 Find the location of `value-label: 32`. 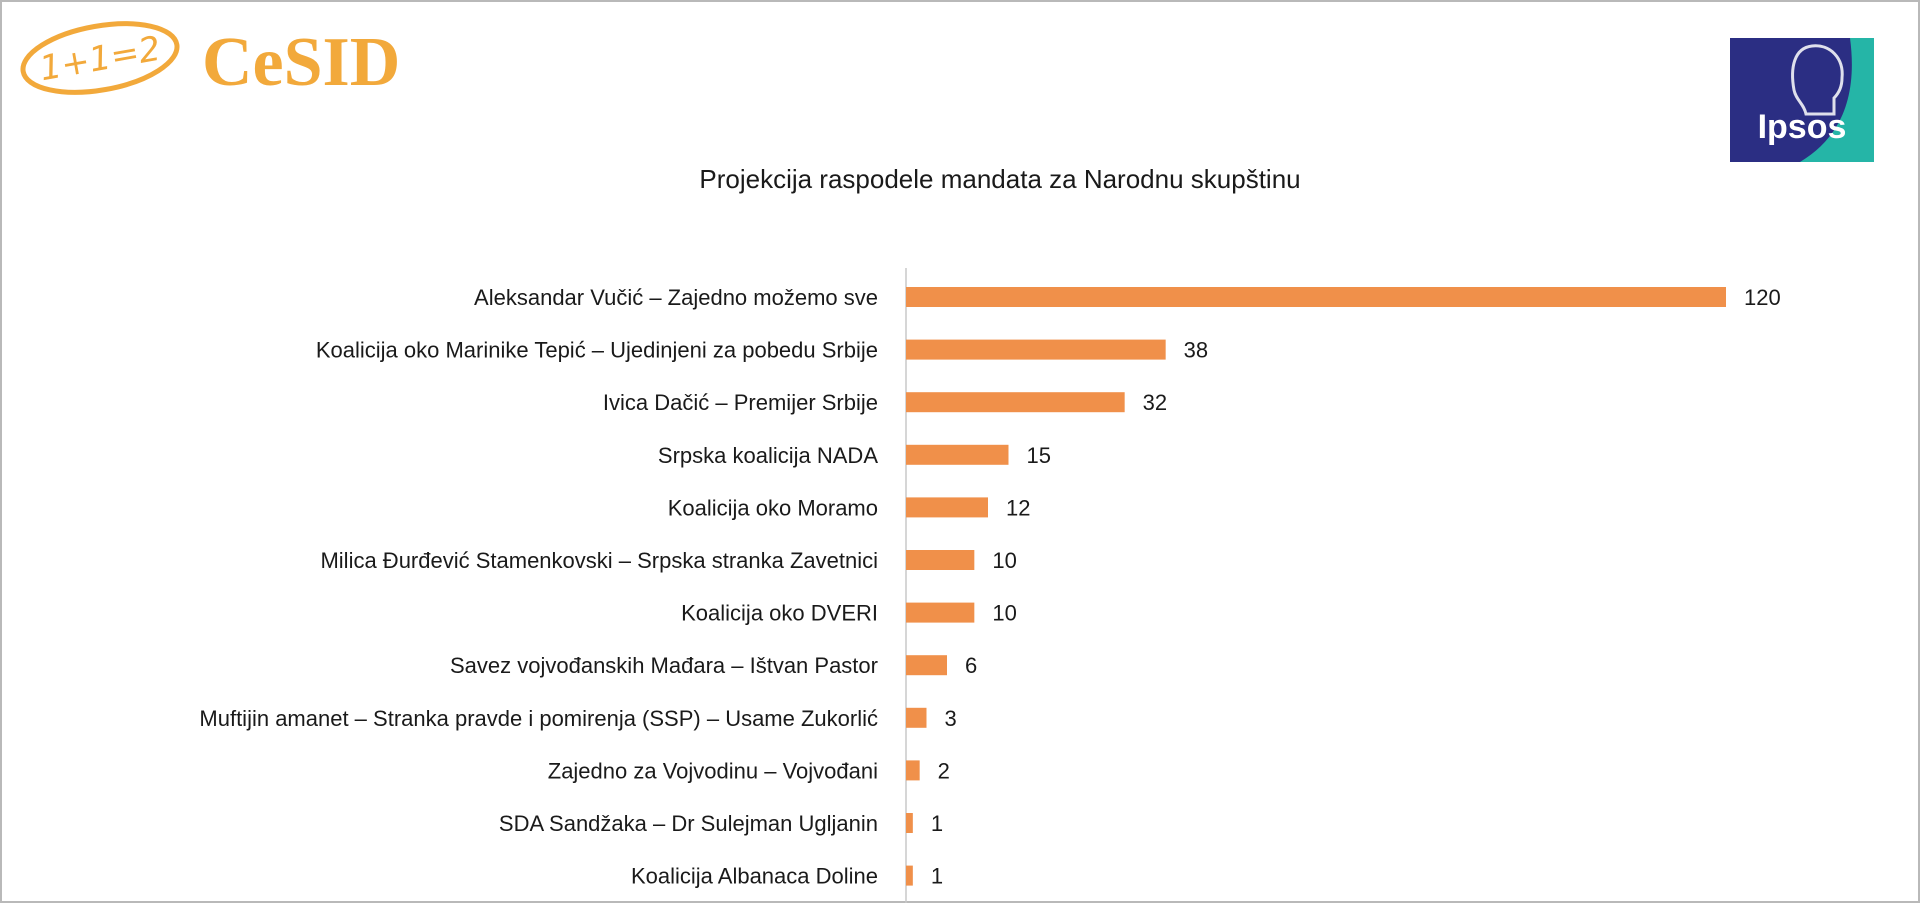

value-label: 32 is located at coordinates (1155, 402).